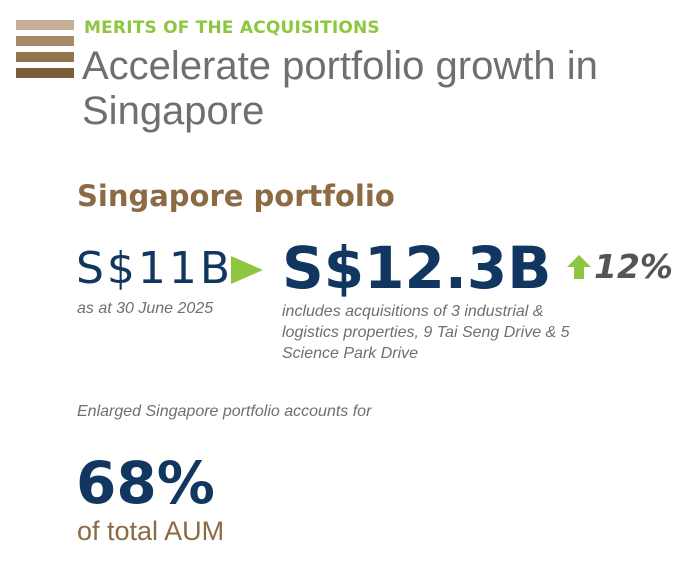 This screenshot has height=562, width=675. Describe the element at coordinates (579, 267) in the screenshot. I see `arrow-up-icon` at that location.